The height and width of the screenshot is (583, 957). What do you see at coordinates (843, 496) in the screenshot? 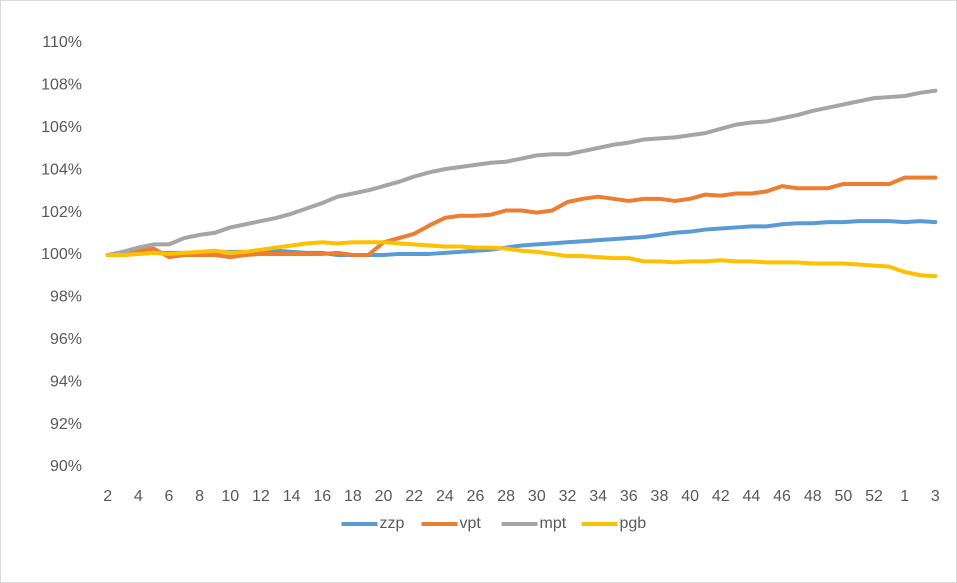
I see `x-tick-label: 50` at bounding box center [843, 496].